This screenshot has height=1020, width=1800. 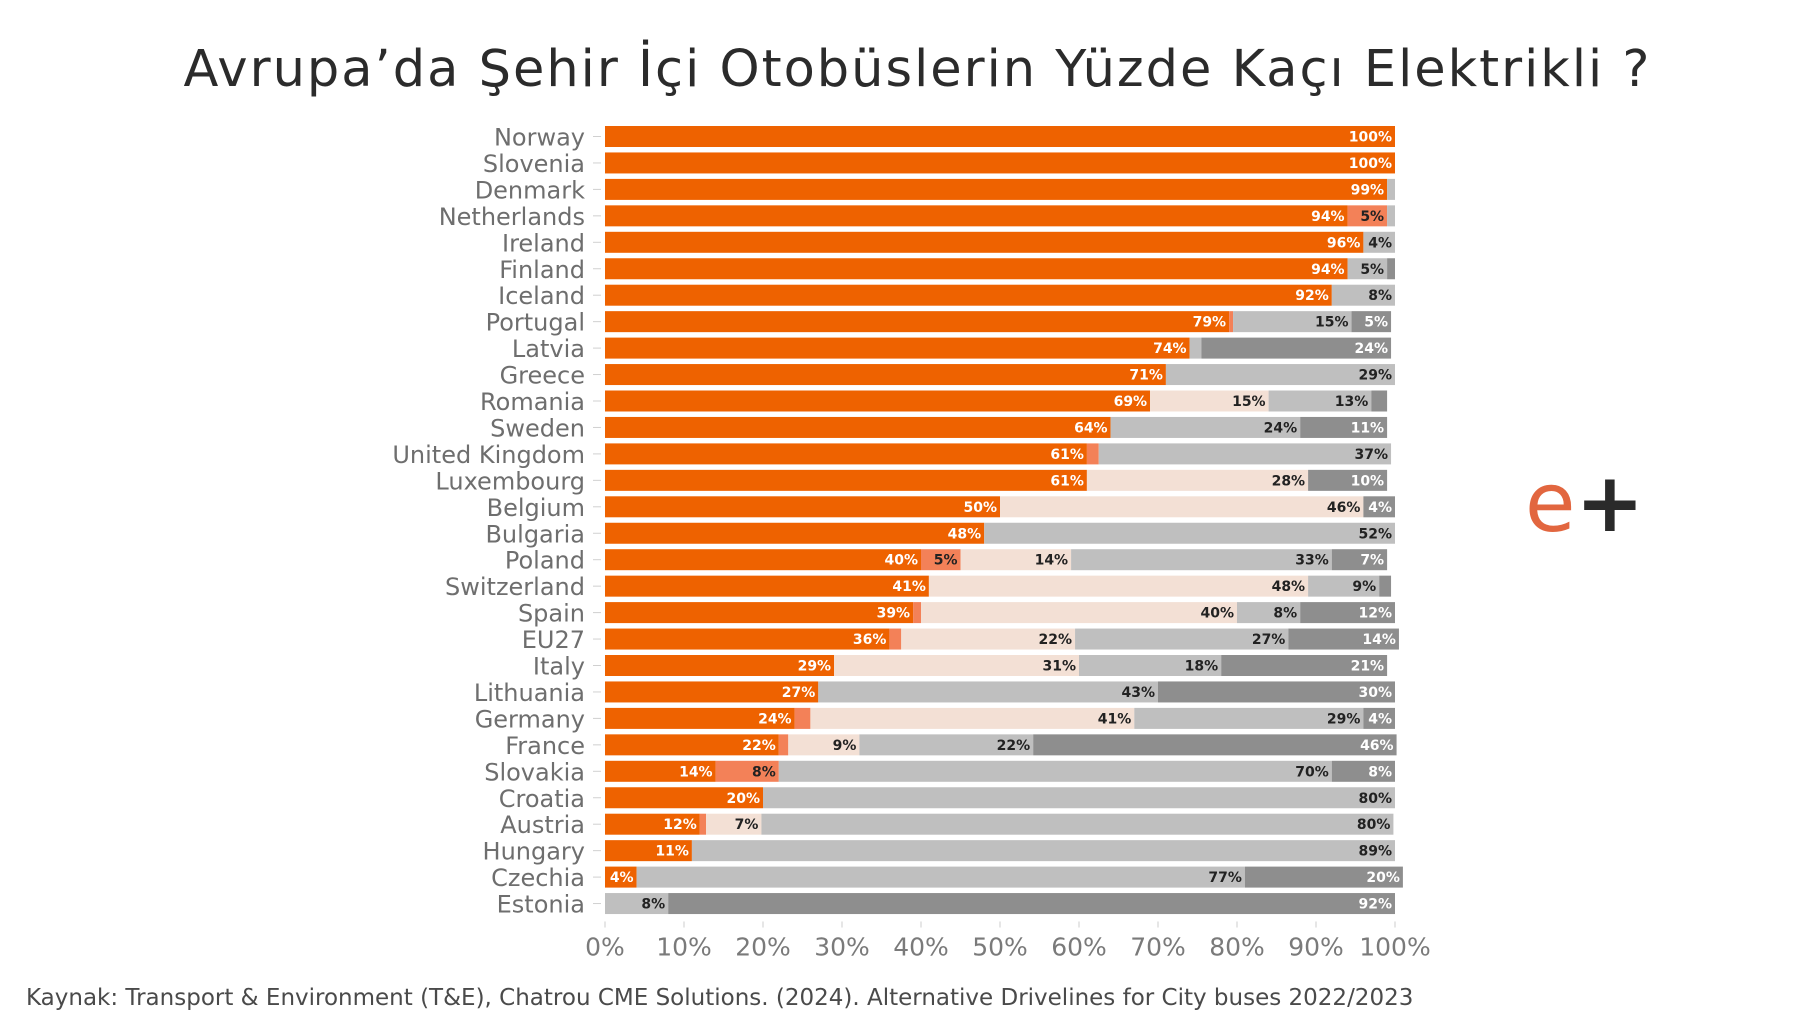 What do you see at coordinates (672, 852) in the screenshot?
I see `data-label: 11%` at bounding box center [672, 852].